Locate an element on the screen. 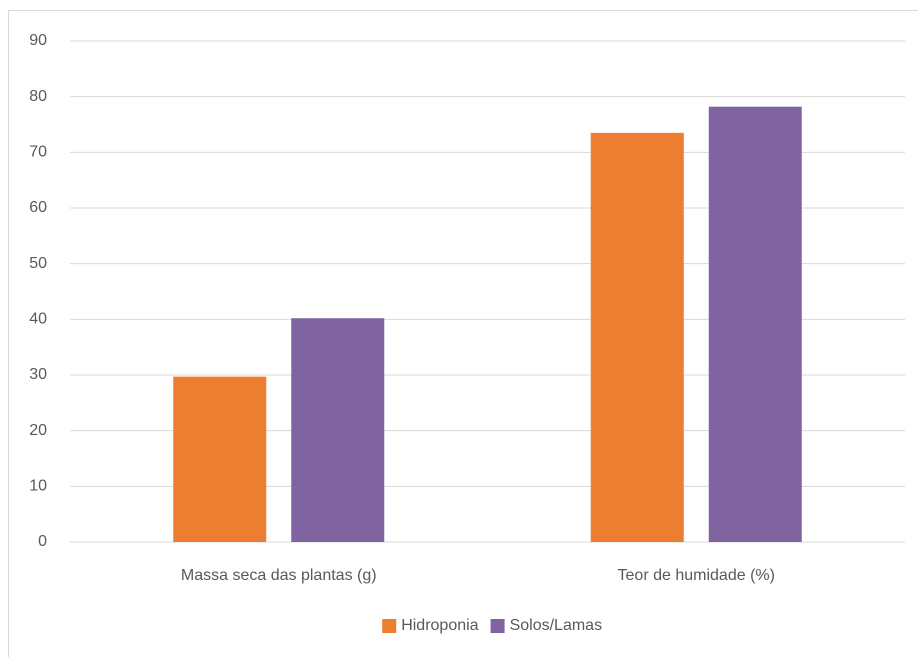 The image size is (918, 657). y-tick-label: 50 is located at coordinates (38, 263).